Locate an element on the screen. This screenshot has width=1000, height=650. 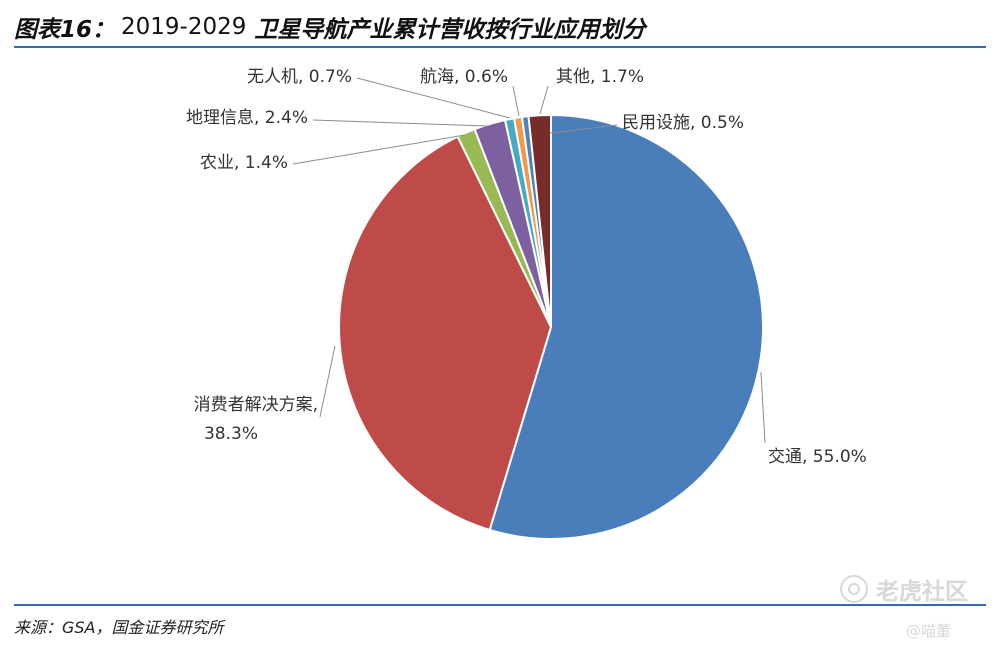
slice-label-1-value: 38.3% is located at coordinates (231, 434).